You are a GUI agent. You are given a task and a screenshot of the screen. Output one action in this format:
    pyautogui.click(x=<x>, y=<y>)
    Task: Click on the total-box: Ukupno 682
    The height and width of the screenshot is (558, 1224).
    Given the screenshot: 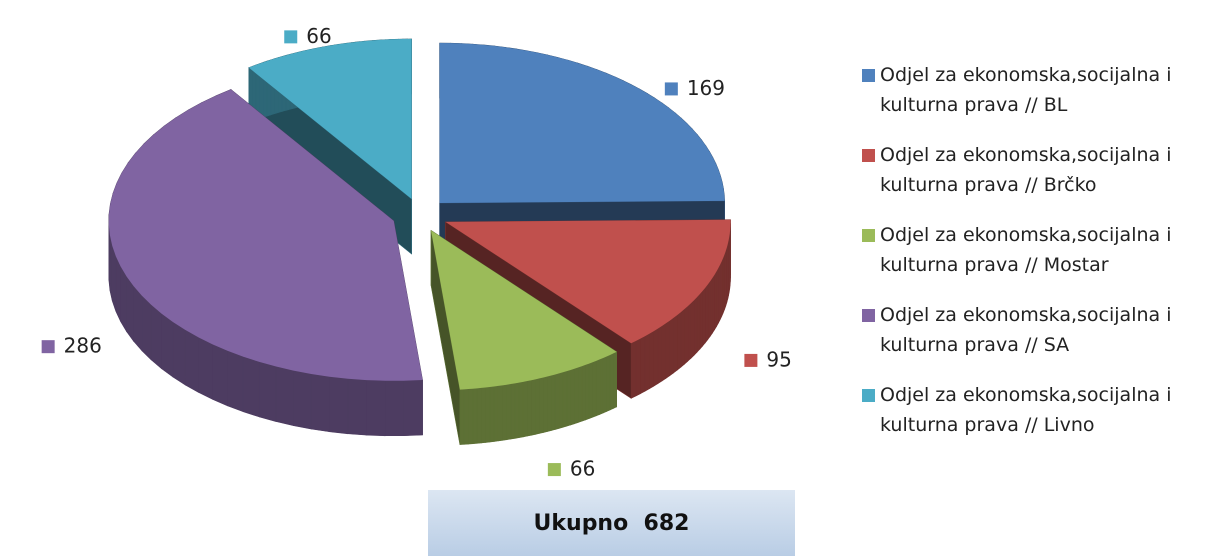 What is the action you would take?
    pyautogui.click(x=611, y=523)
    